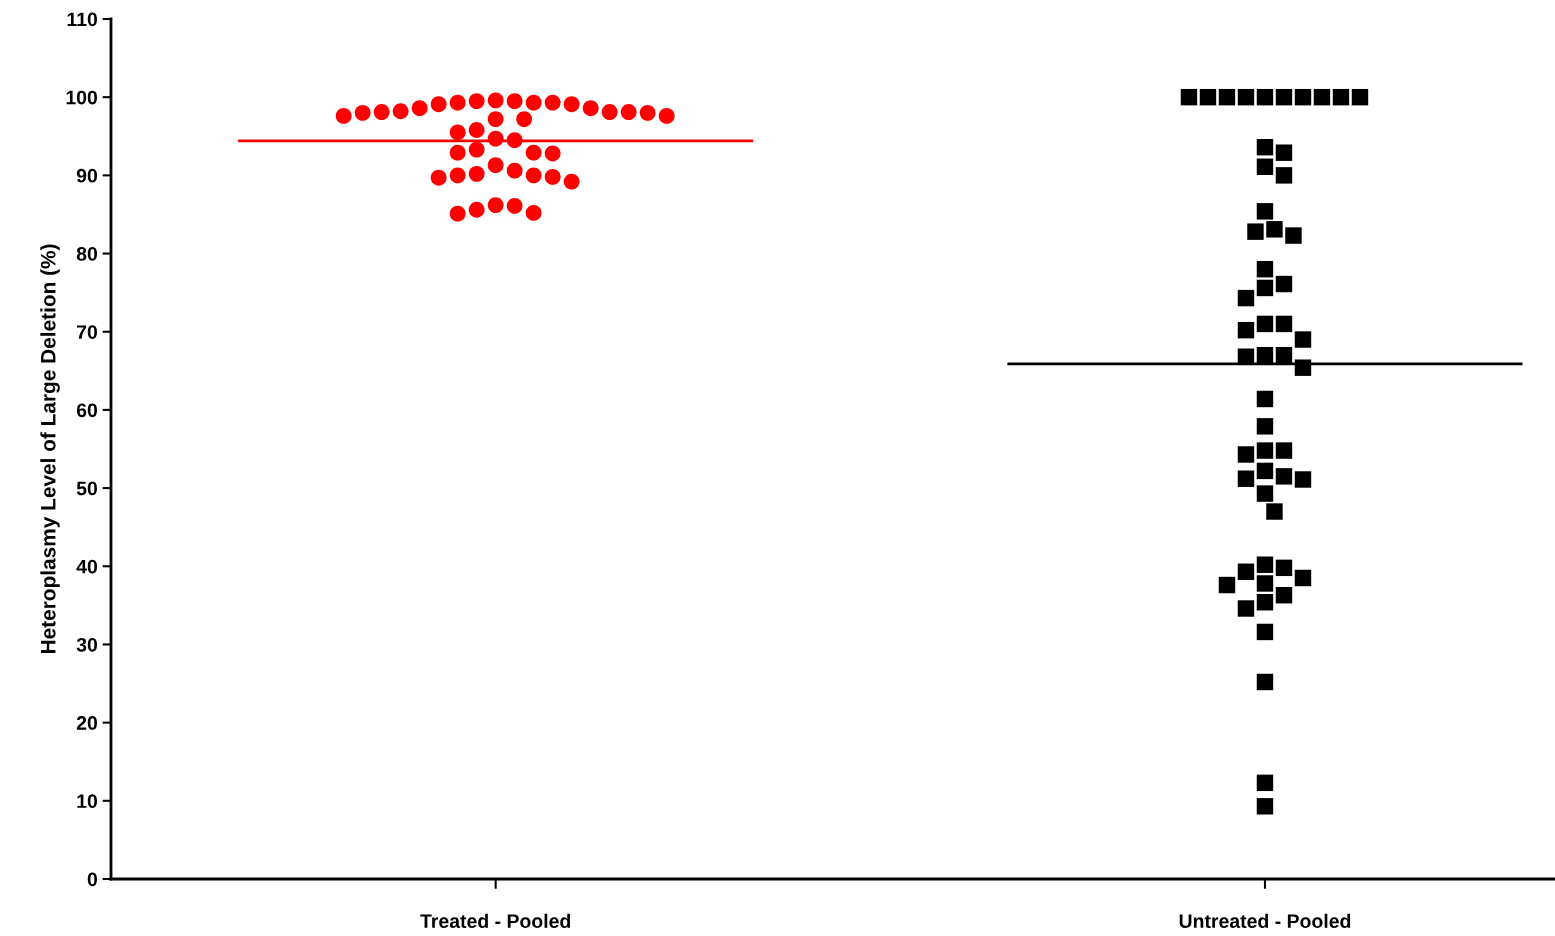 The width and height of the screenshot is (1555, 936). What do you see at coordinates (50, 449) in the screenshot?
I see `y-axis-title: Heteroplasmy Level of Large Deletion (%)` at bounding box center [50, 449].